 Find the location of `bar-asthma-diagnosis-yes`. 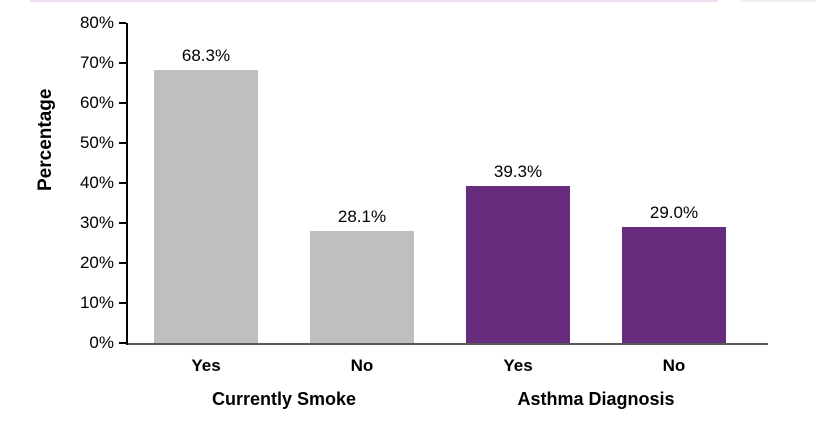

bar-asthma-diagnosis-yes is located at coordinates (518, 264).